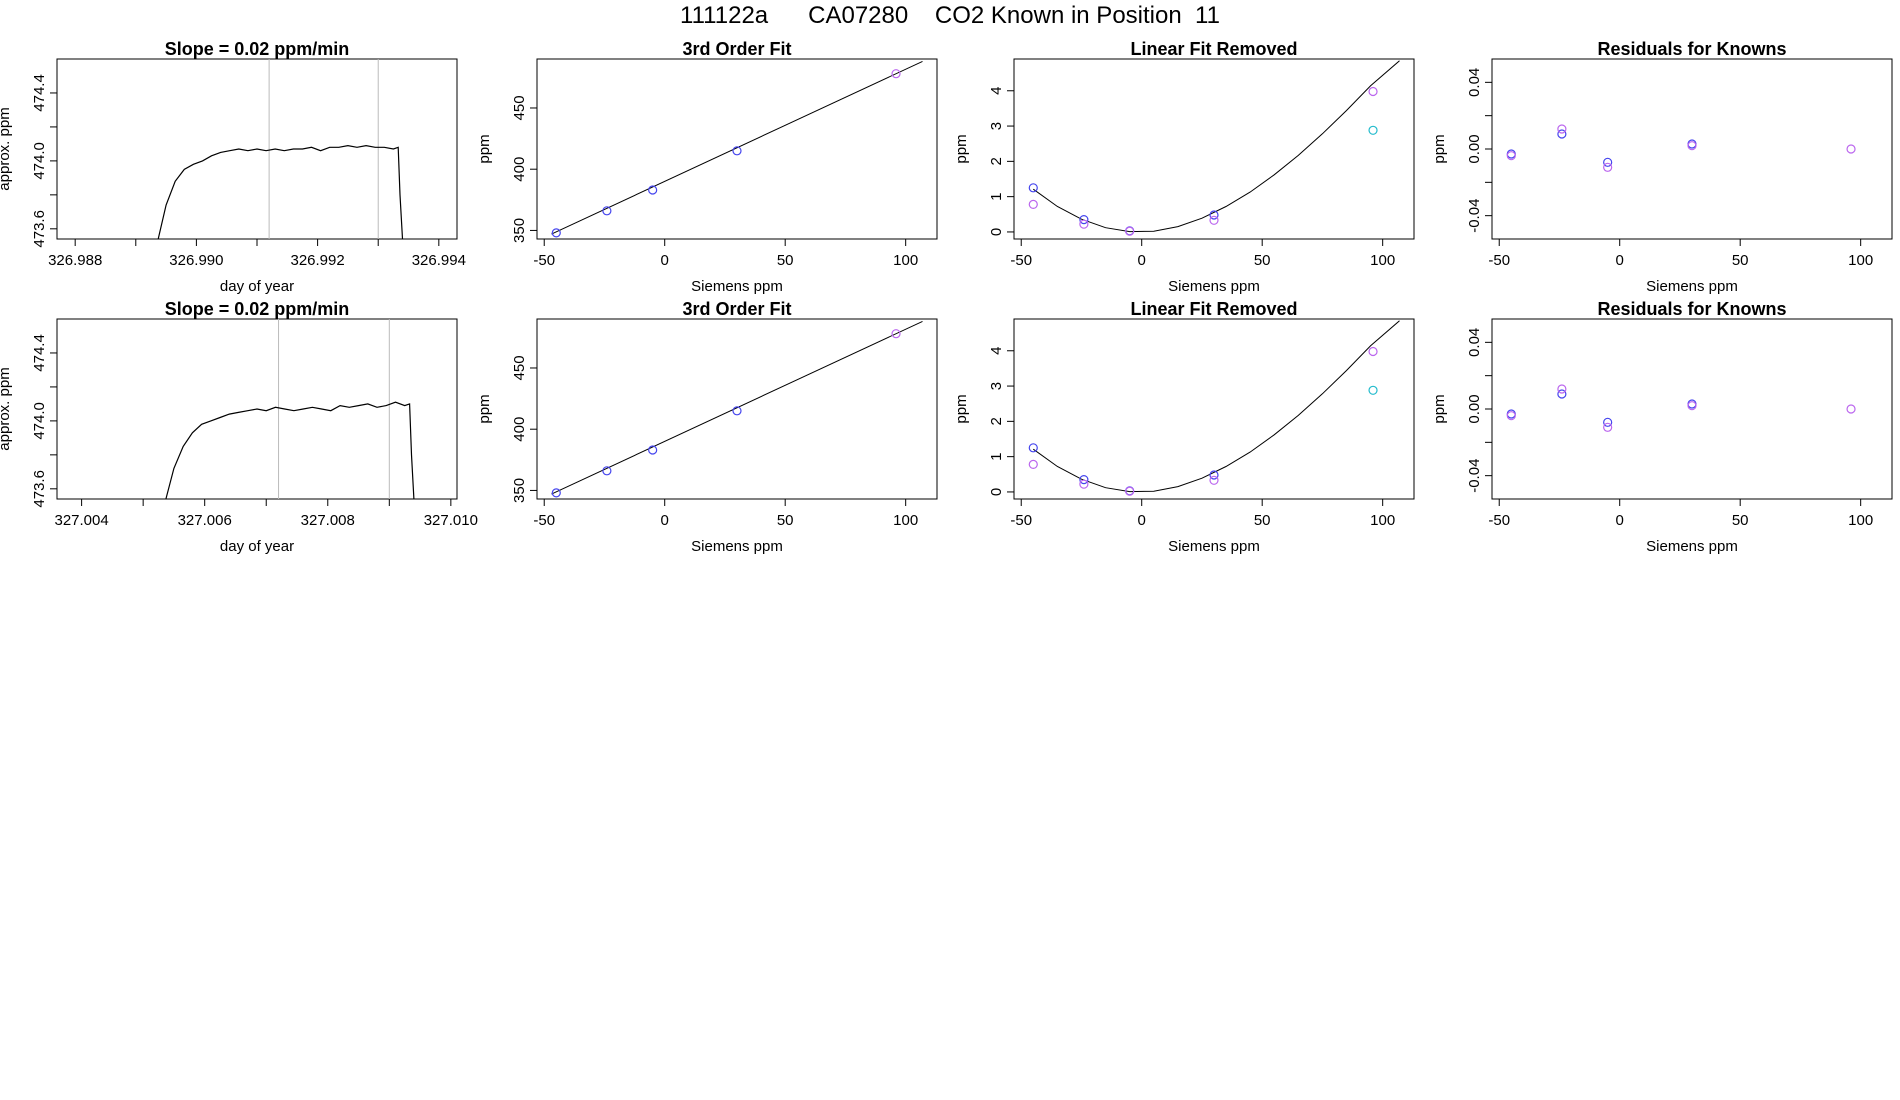 The width and height of the screenshot is (1900, 1100). I want to click on x-tick-label: 327.006, so click(205, 520).